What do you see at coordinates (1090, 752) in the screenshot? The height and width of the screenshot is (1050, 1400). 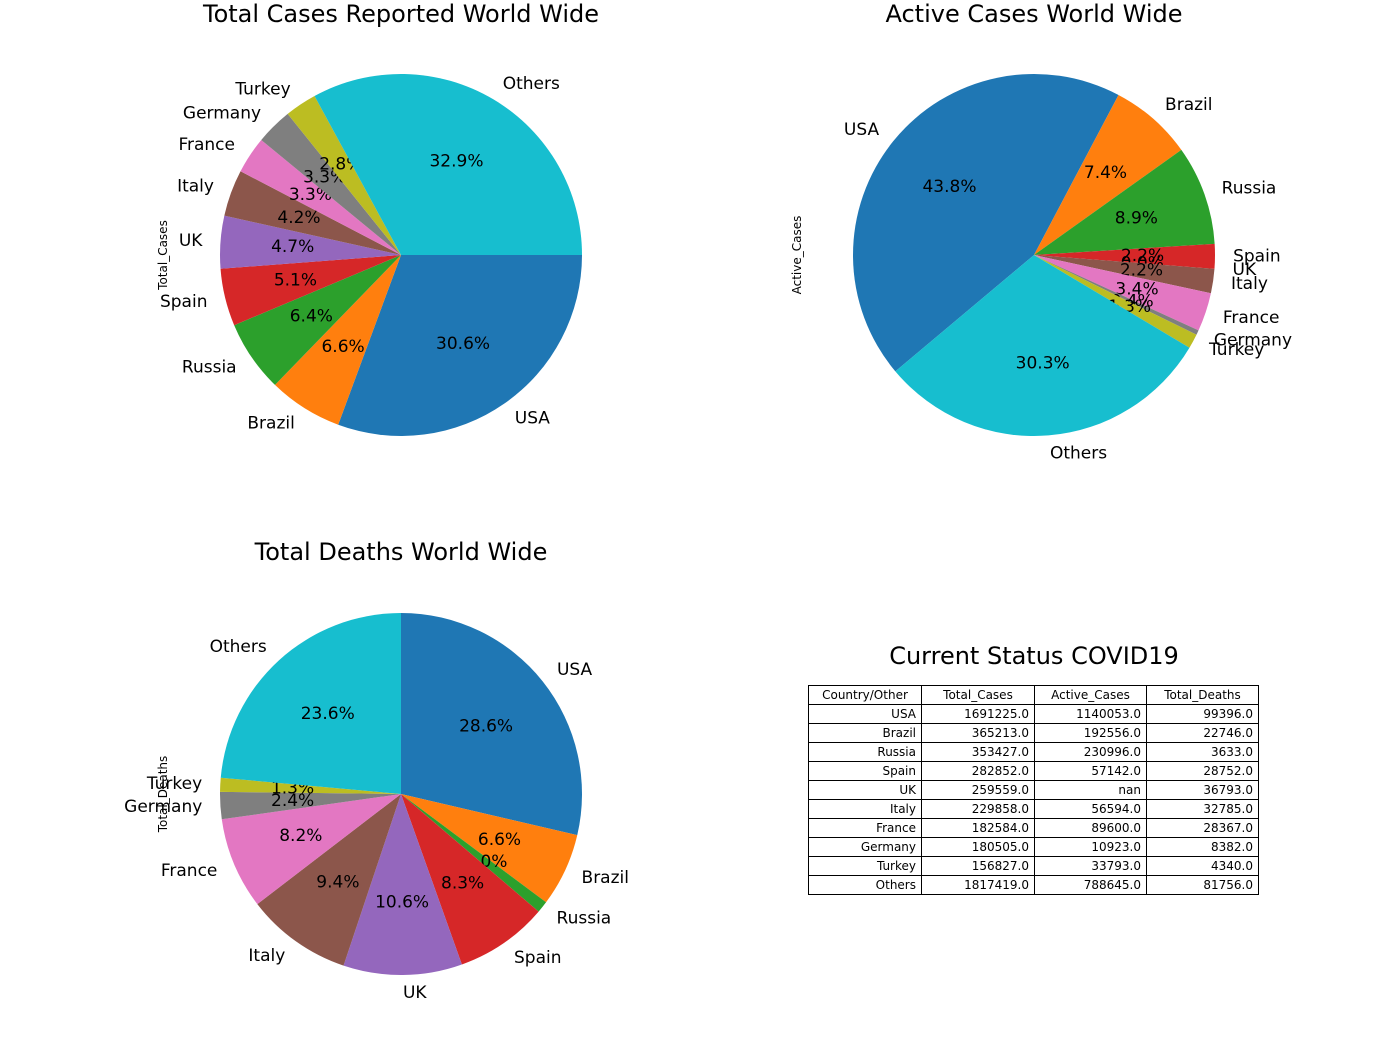 I see `table-cell: 230996.0` at bounding box center [1090, 752].